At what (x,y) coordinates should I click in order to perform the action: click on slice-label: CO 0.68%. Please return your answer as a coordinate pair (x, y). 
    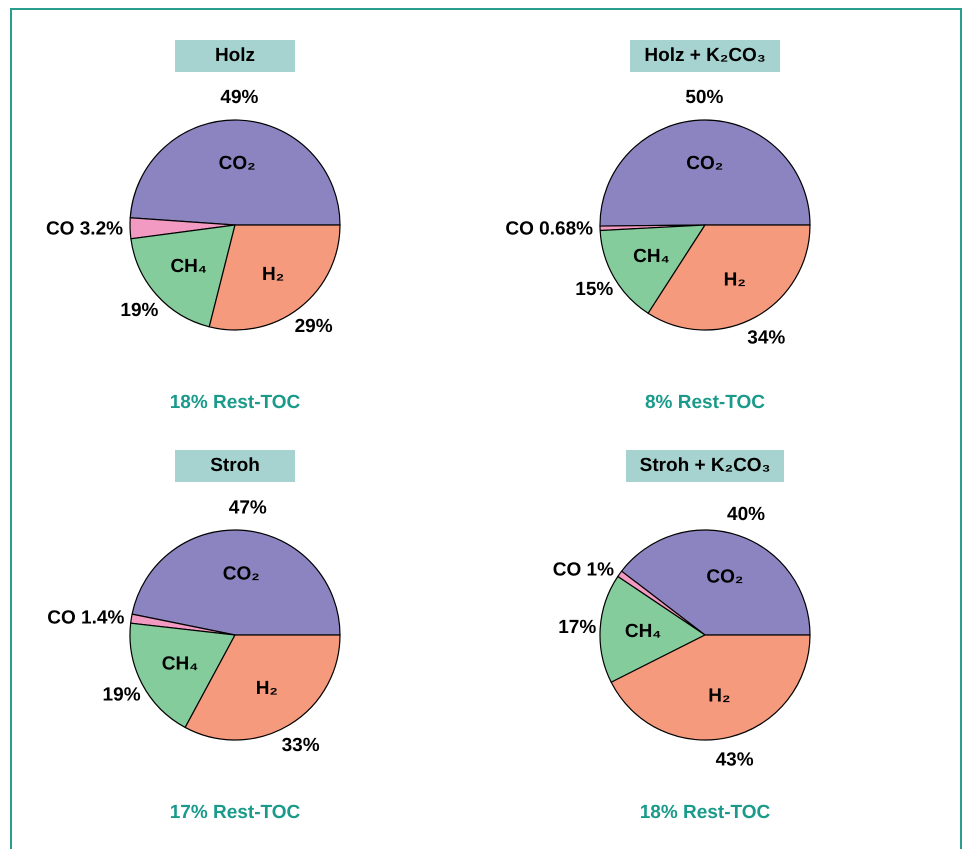
    Looking at the image, I should click on (549, 229).